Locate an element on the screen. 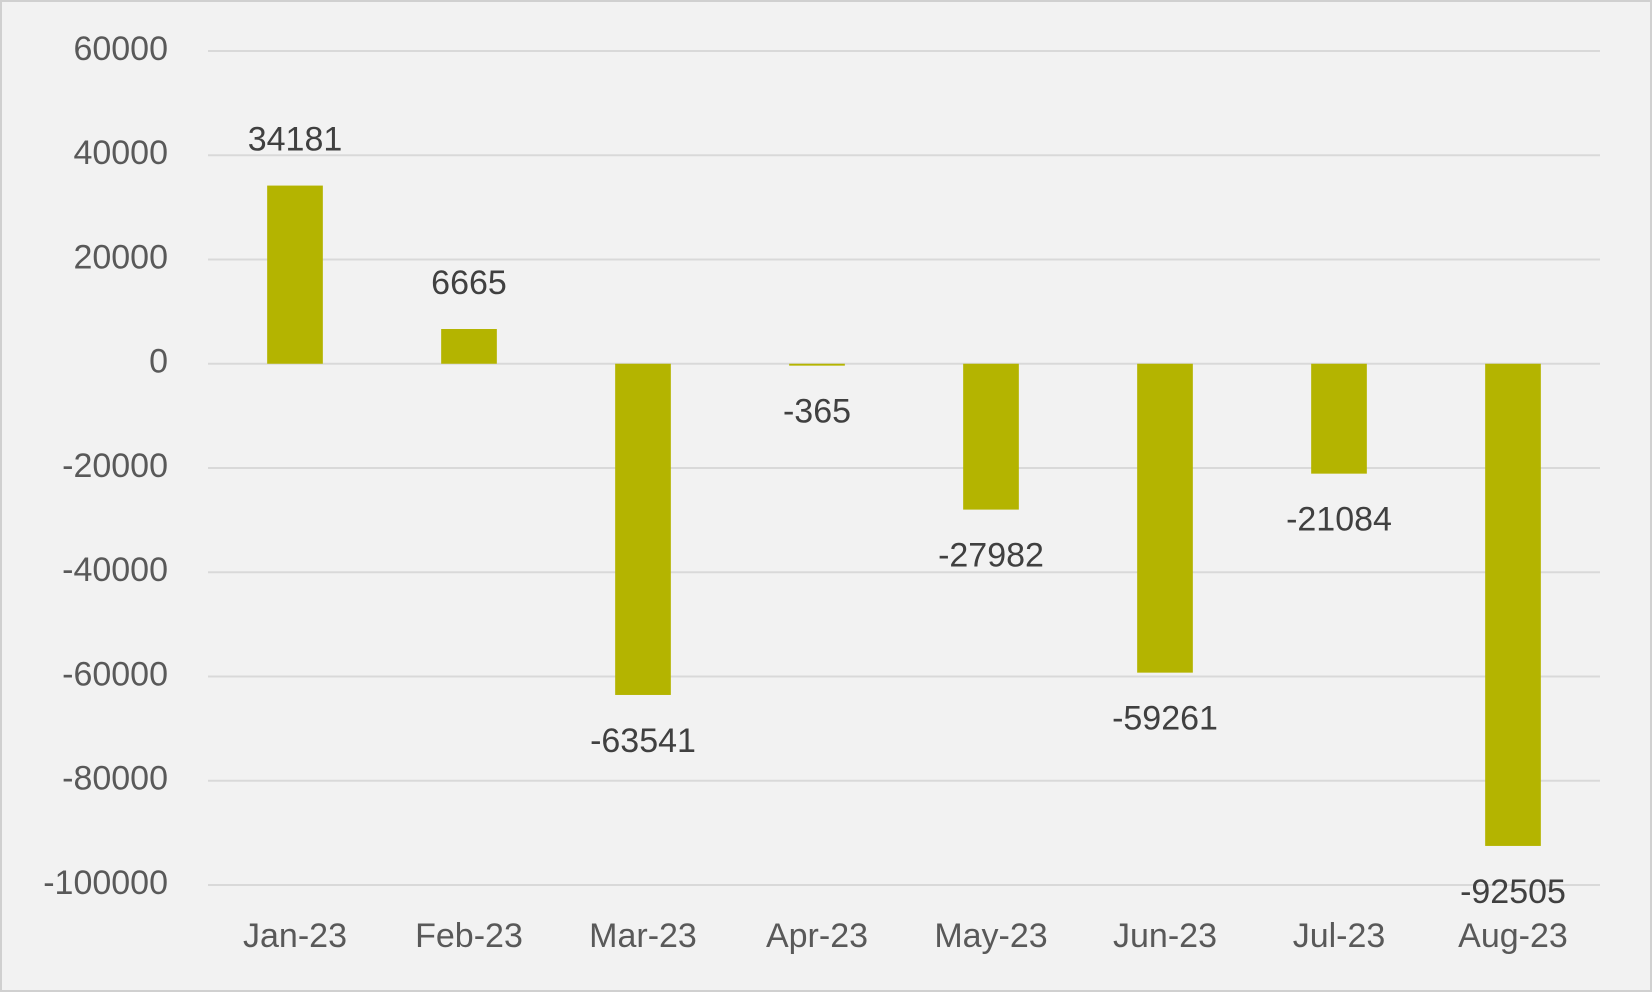 Image resolution: width=1652 pixels, height=992 pixels. x-tick-label: Jan-23 is located at coordinates (295, 936).